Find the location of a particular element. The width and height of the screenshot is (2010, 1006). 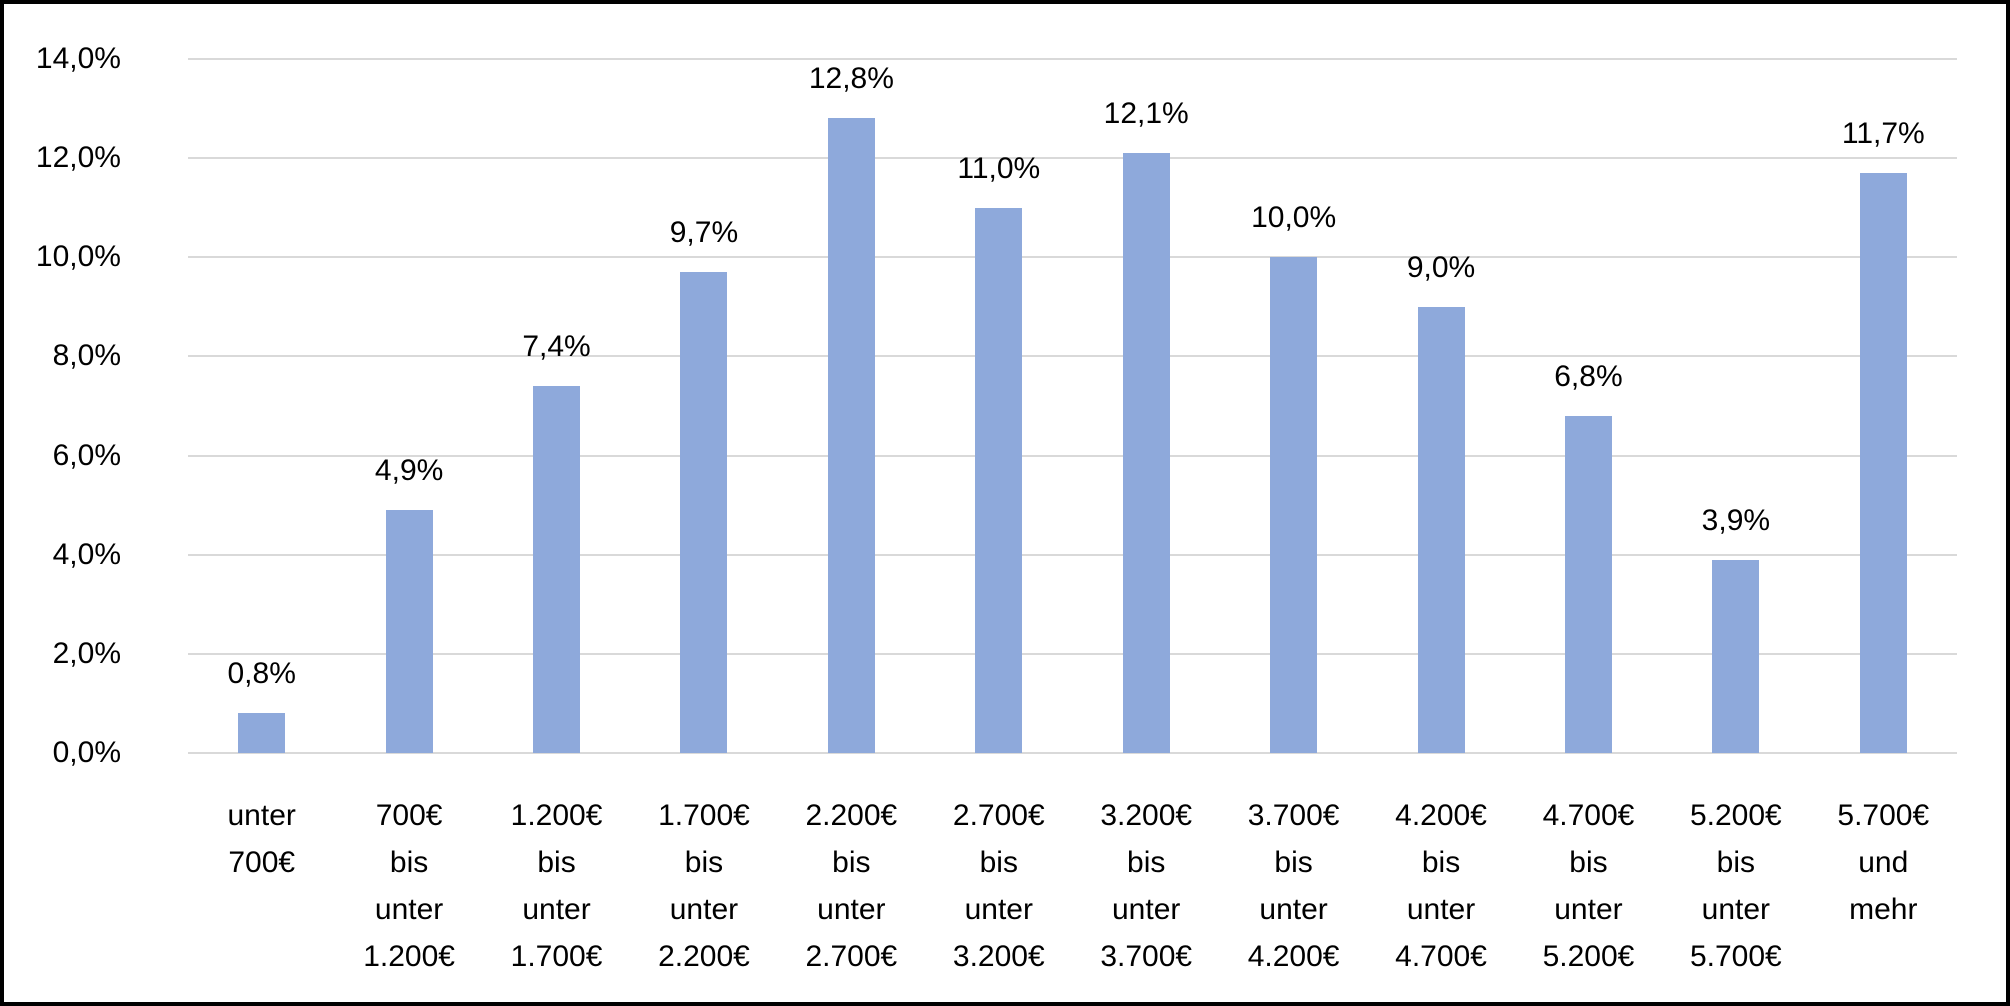

x-axis-category-label: 2.200€ bis unter 2.700€ is located at coordinates (851, 886).